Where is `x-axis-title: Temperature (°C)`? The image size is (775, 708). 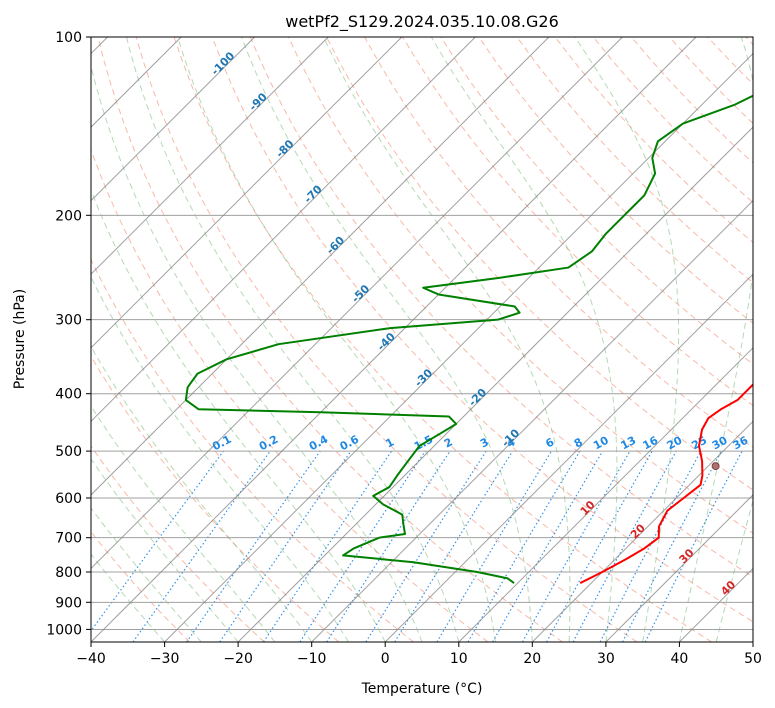
x-axis-title: Temperature (°C) is located at coordinates (422, 689).